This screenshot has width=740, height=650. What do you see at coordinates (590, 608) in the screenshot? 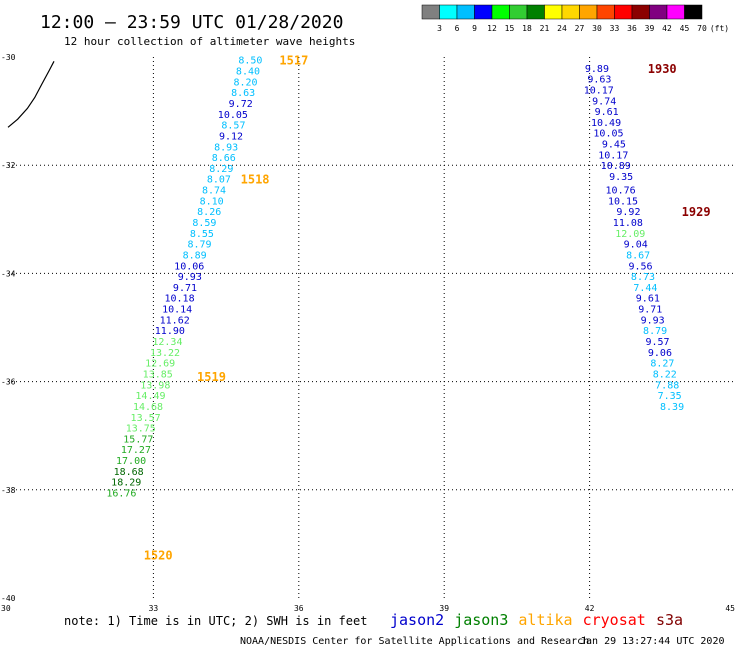
I see `x-tick-label: 42` at bounding box center [590, 608].